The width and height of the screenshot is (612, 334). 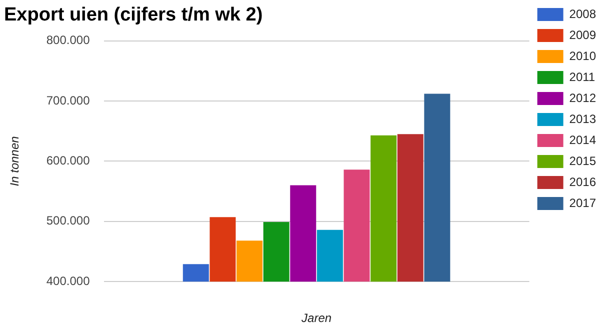 I want to click on y-tick-label: 600.000, so click(x=68, y=161).